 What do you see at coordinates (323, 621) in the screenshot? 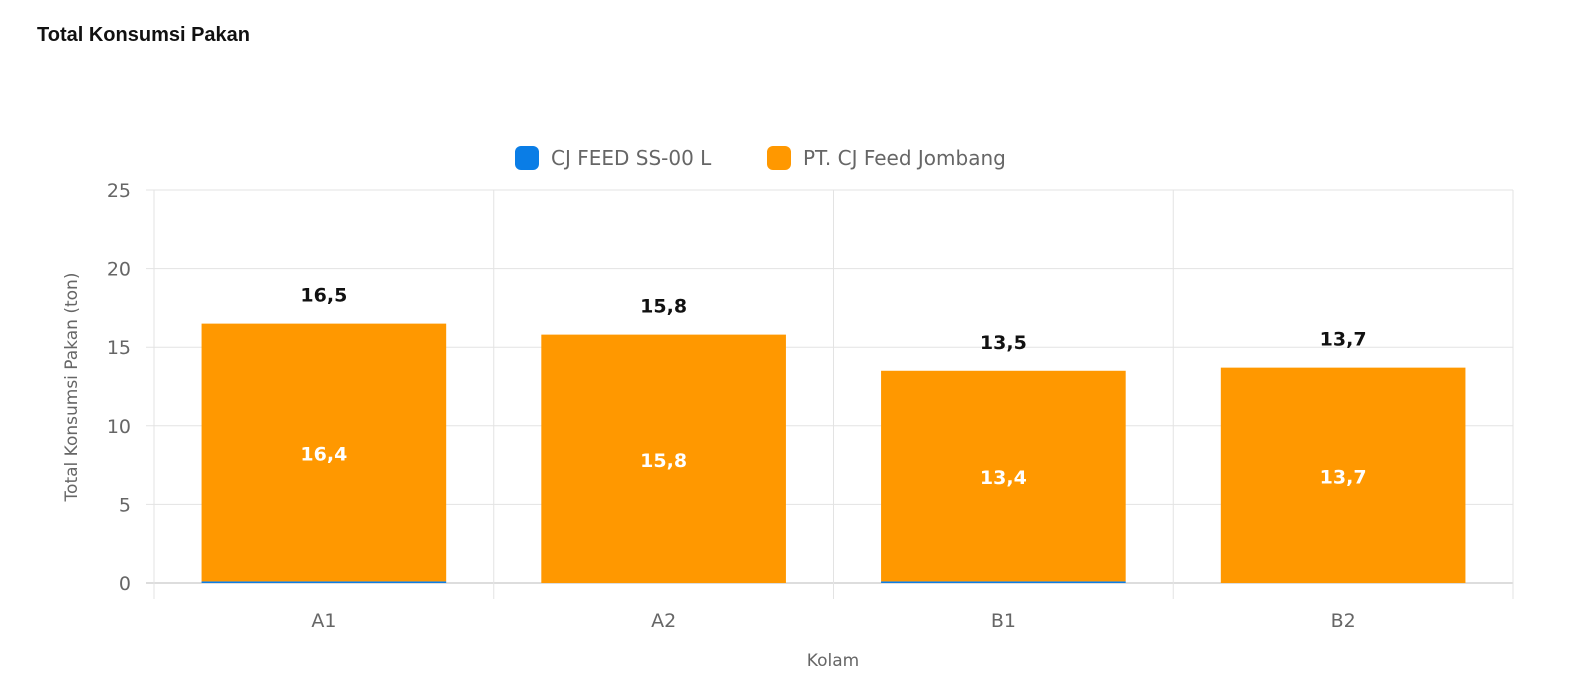
I see `x-tick-label: A1` at bounding box center [323, 621].